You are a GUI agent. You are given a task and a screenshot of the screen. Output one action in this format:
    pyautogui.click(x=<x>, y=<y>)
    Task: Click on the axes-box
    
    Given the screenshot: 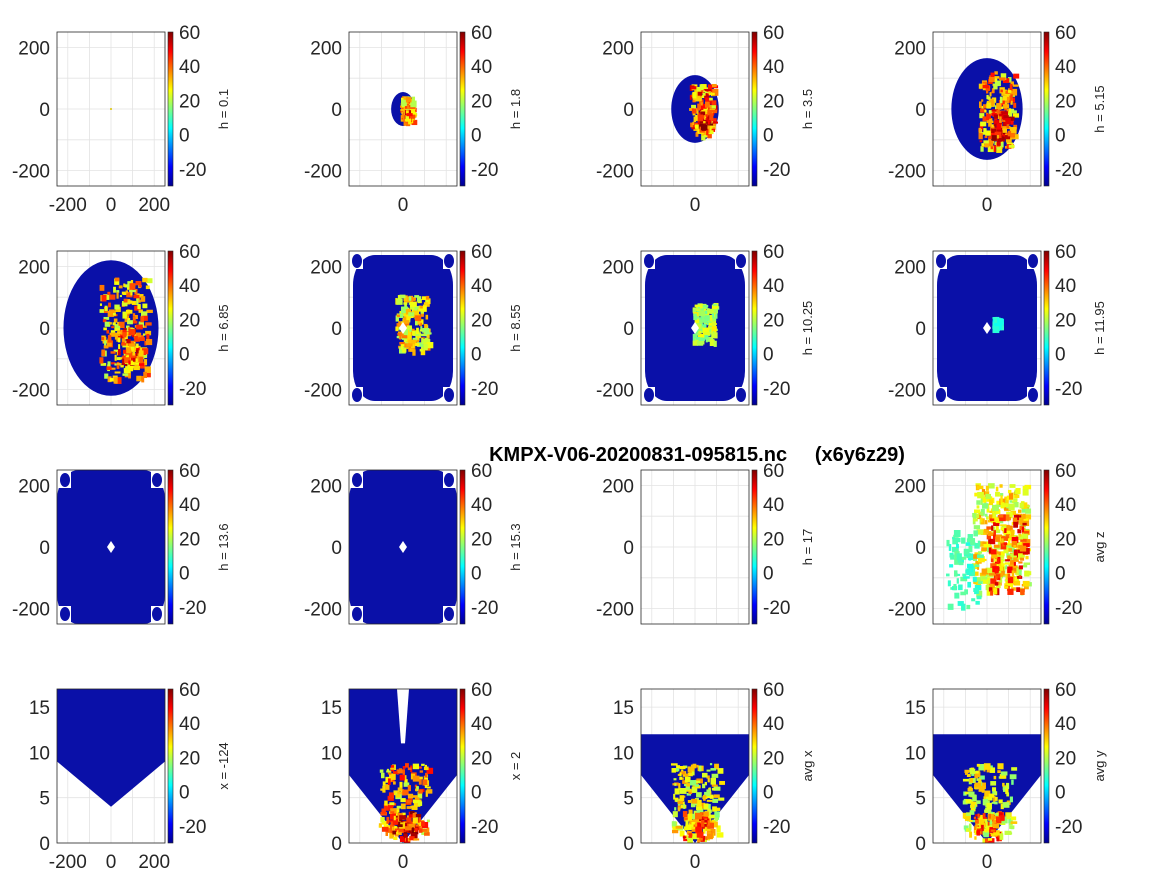 What is the action you would take?
    pyautogui.click(x=695, y=109)
    